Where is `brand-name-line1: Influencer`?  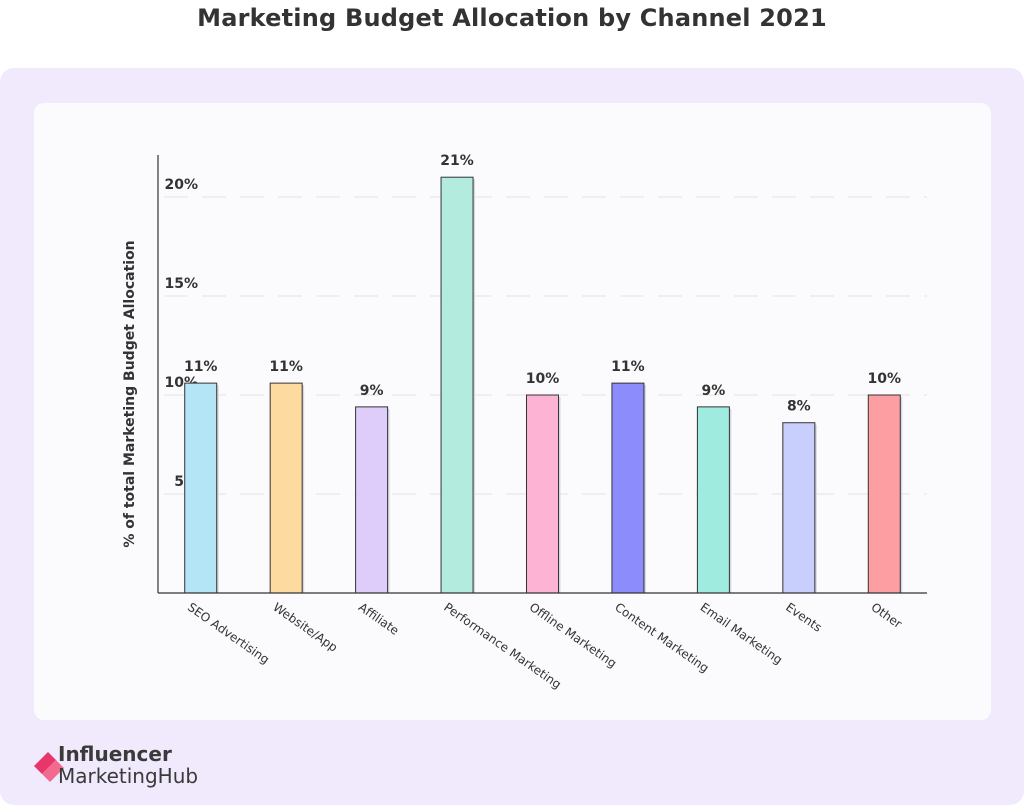 brand-name-line1: Influencer is located at coordinates (115, 754).